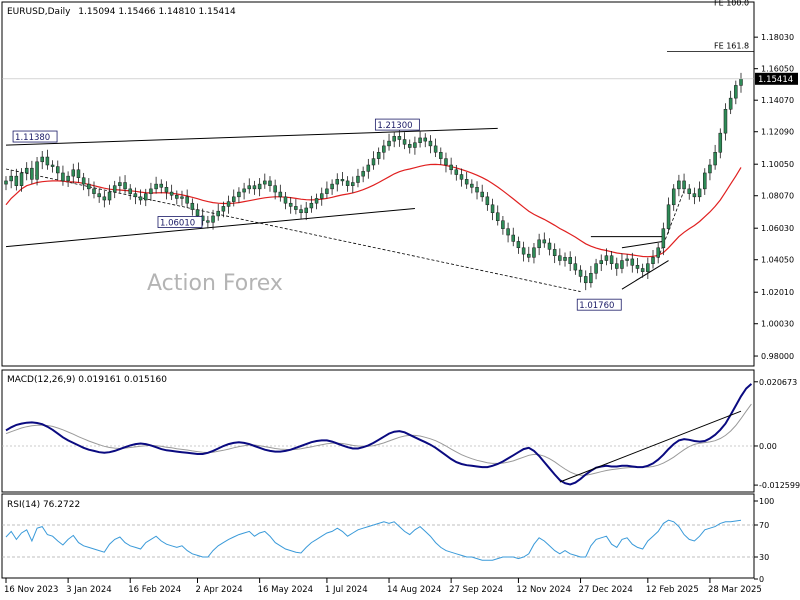 This screenshot has height=600, width=800. Describe the element at coordinates (778, 382) in the screenshot. I see `macd-tick-label: 0.020673` at that location.